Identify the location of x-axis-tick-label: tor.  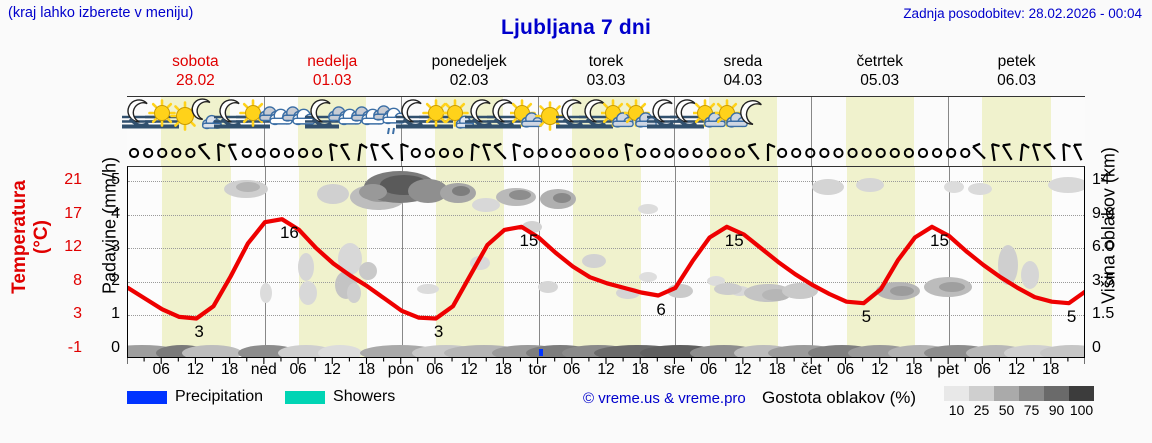
(537, 369).